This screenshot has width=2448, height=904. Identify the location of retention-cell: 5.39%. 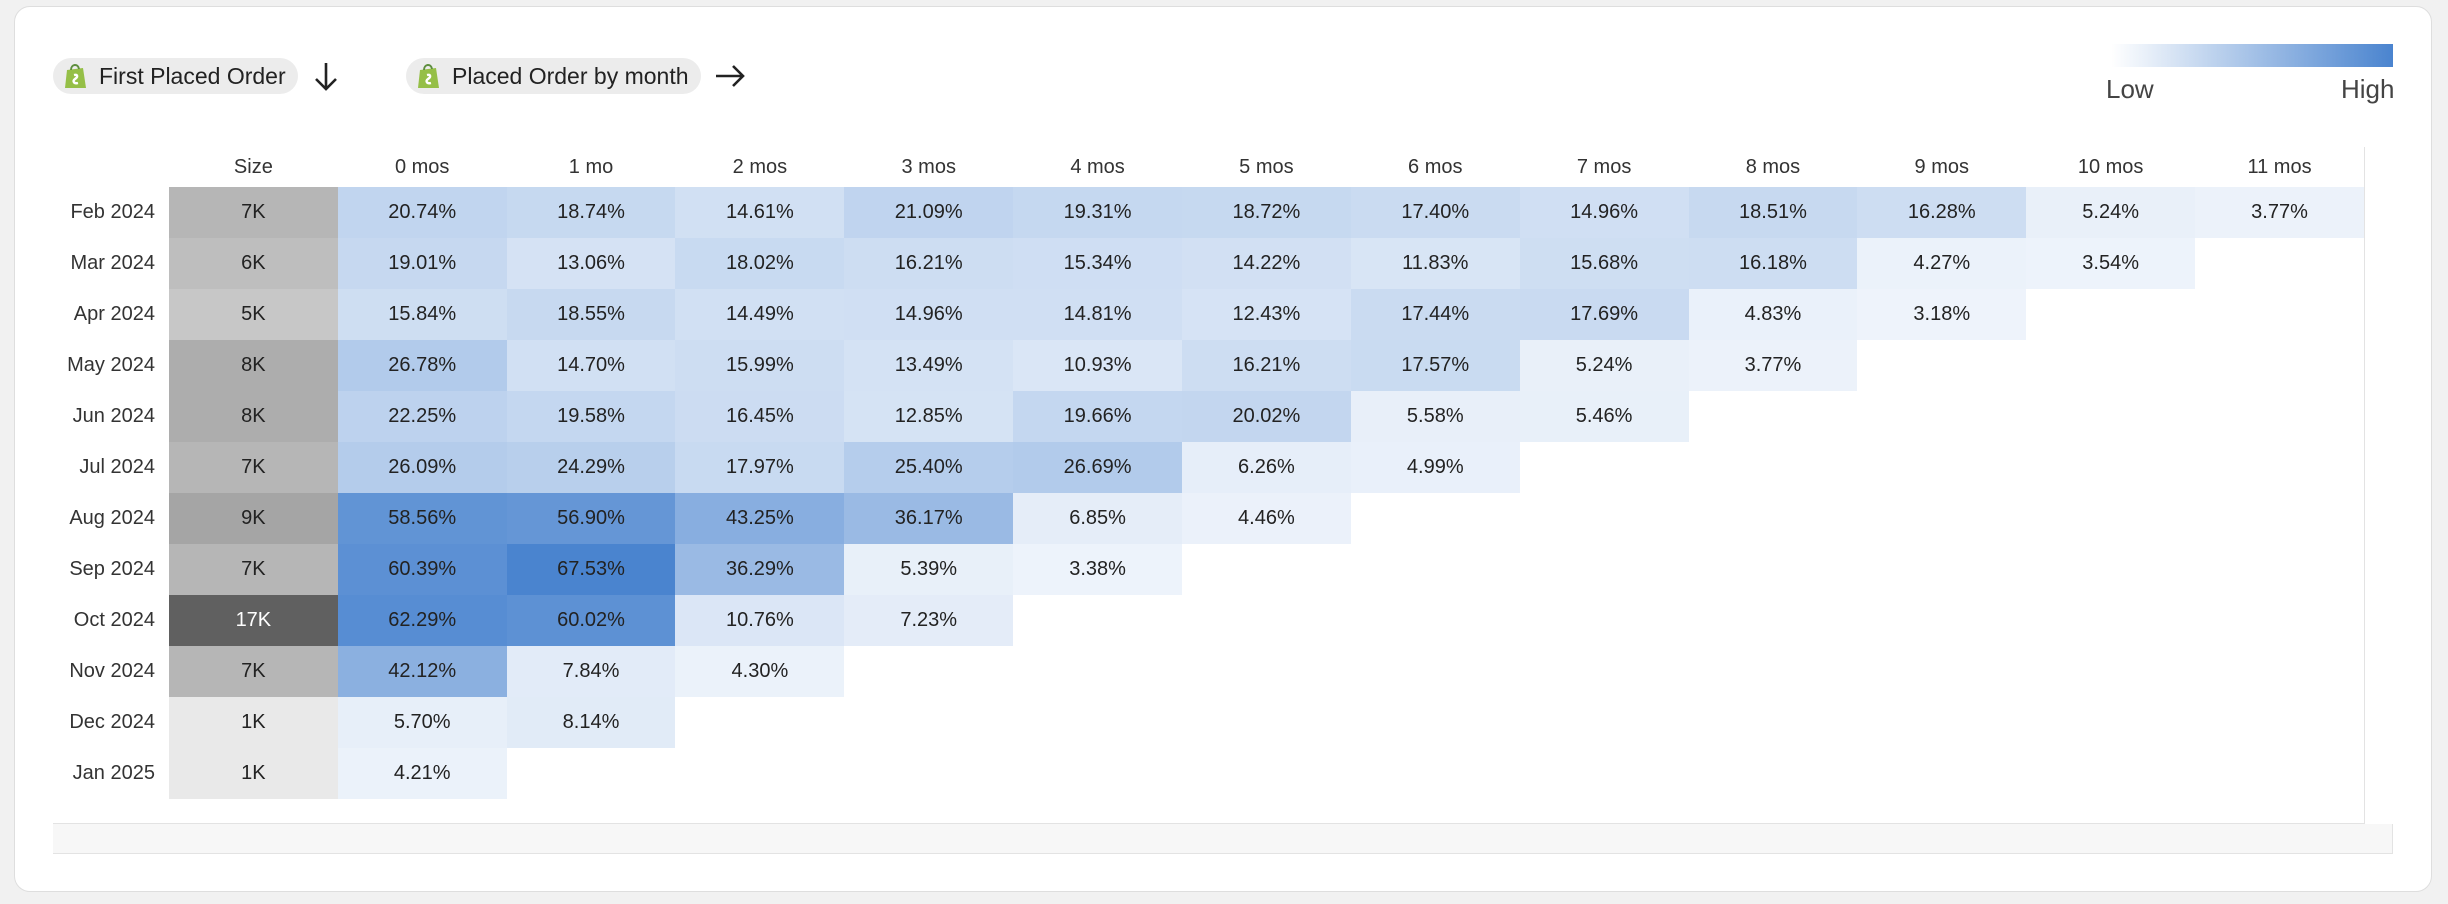
(929, 569).